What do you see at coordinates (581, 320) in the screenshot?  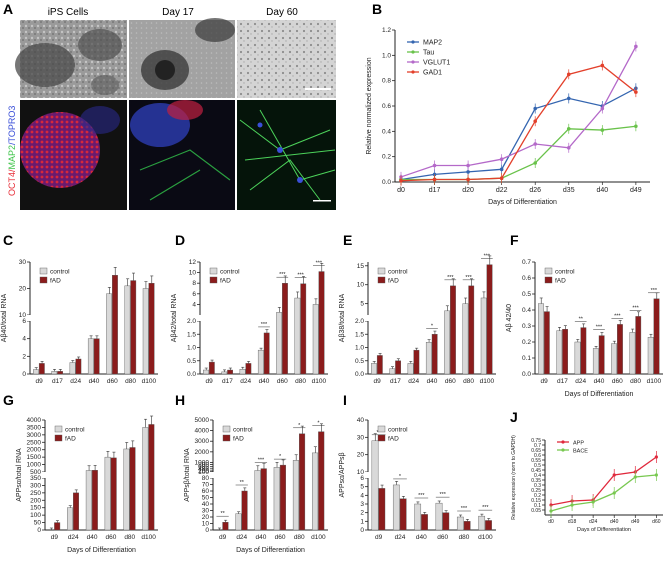 I see `significance-label: **` at bounding box center [581, 320].